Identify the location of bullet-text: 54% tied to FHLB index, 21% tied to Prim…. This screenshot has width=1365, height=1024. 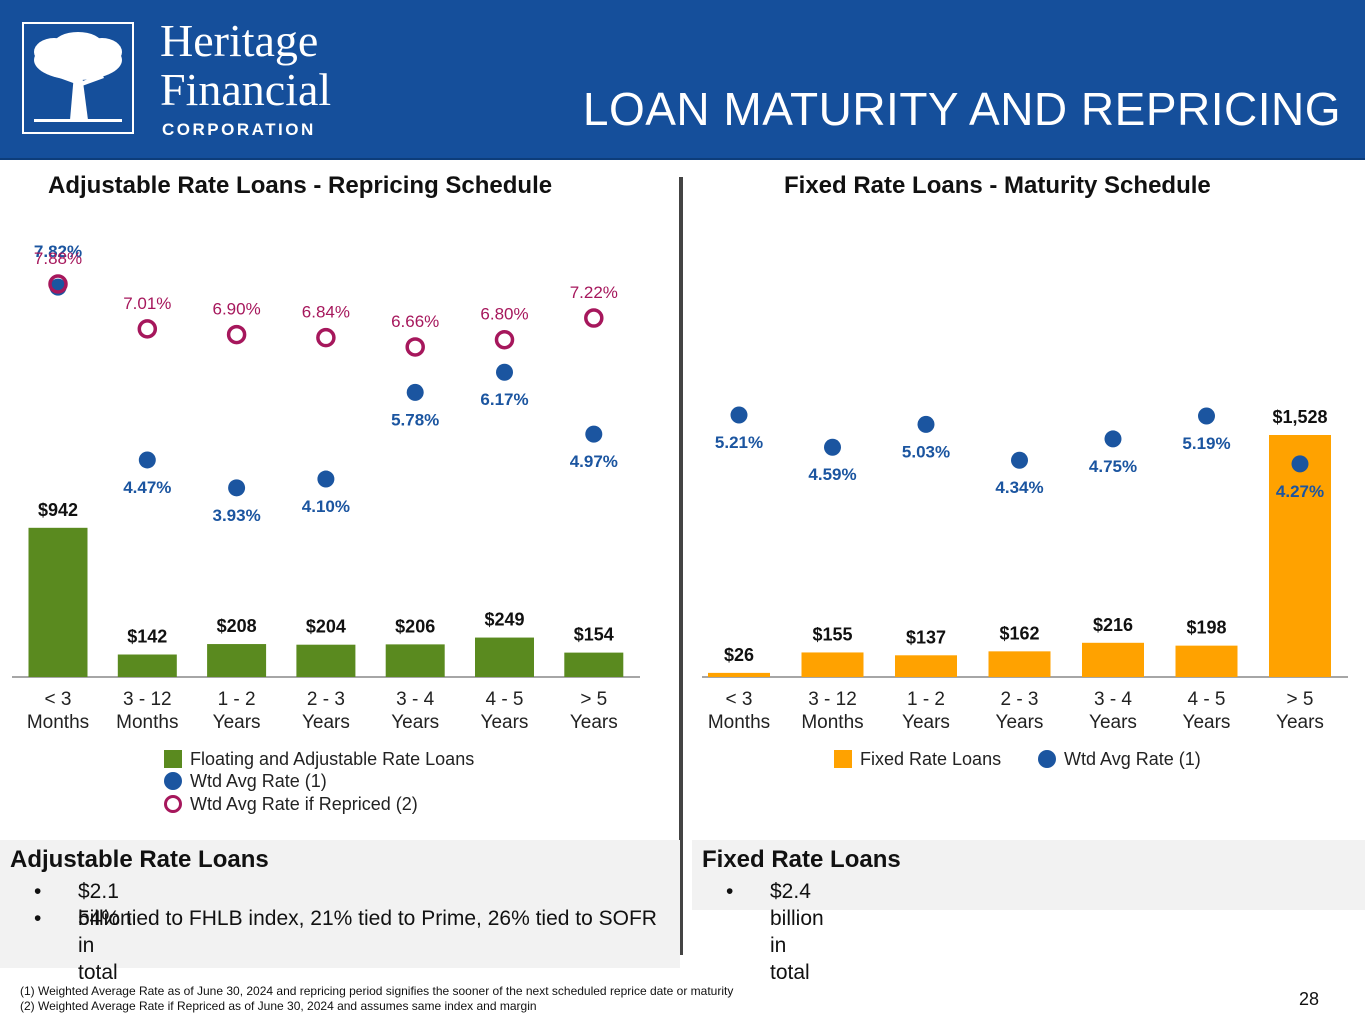
(367, 918).